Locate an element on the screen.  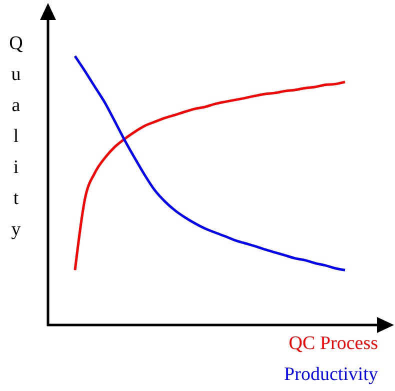
text: Productivity is located at coordinates (331, 375).